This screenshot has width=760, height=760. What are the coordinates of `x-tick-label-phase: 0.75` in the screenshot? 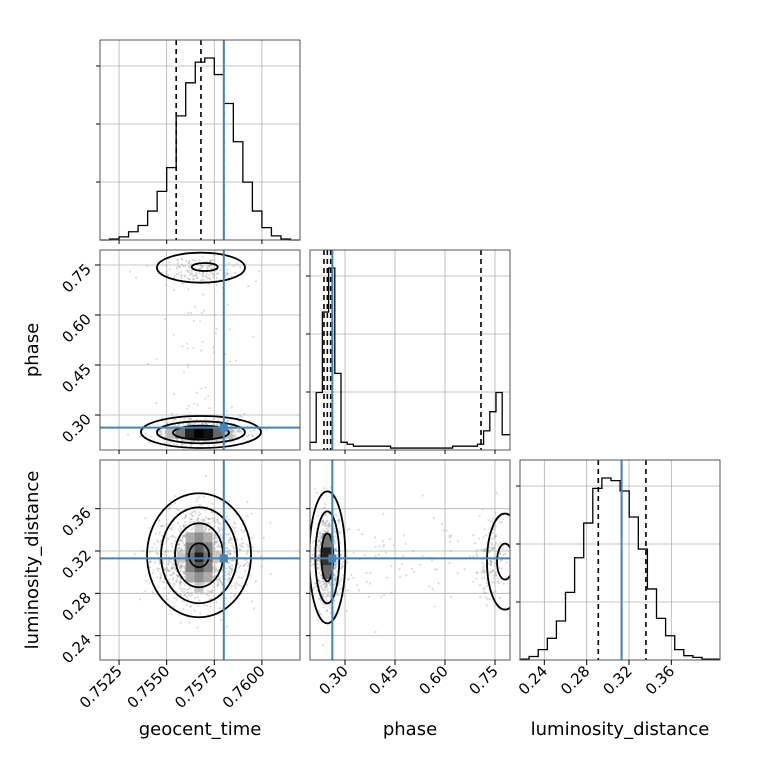 It's located at (483, 680).